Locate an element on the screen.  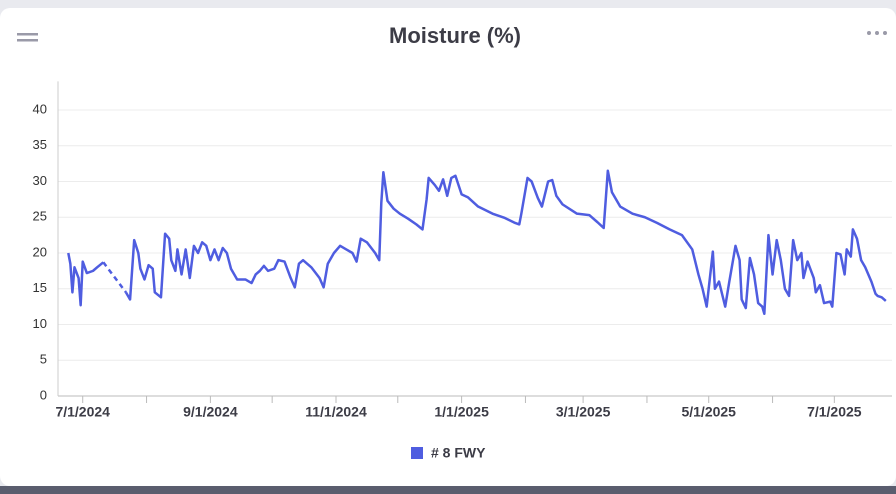
x-tick-label: 3/1/2025 is located at coordinates (583, 412).